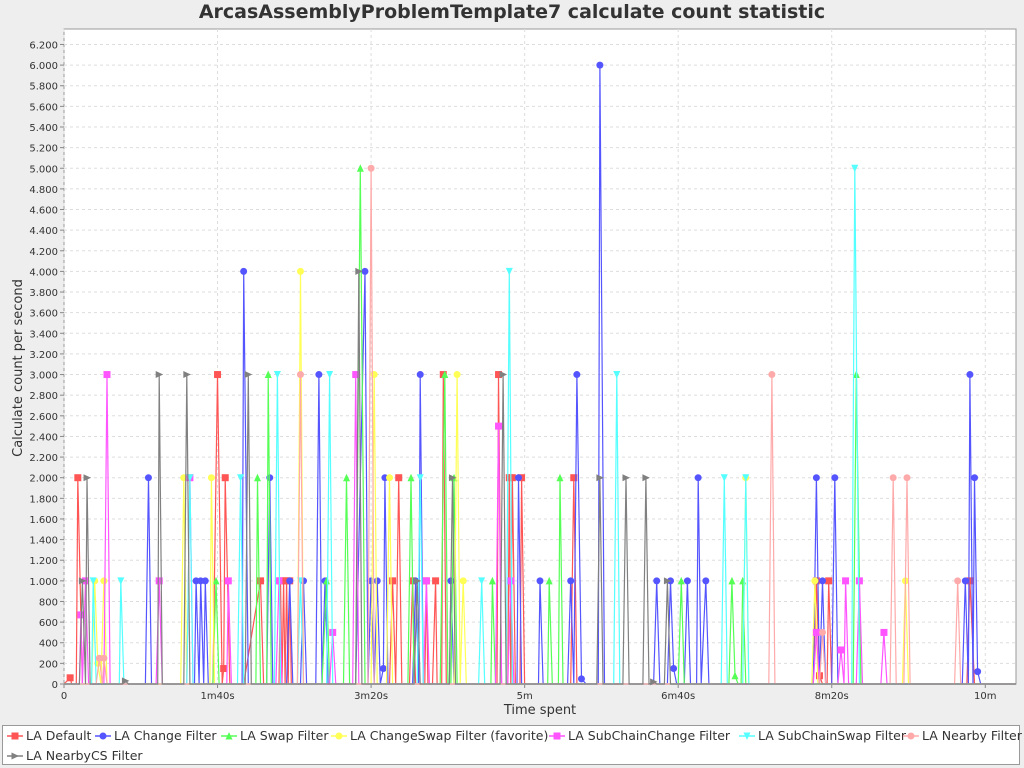 The height and width of the screenshot is (768, 1024). I want to click on legend-label: LA ChangeSwap Filter (favorite), so click(449, 735).